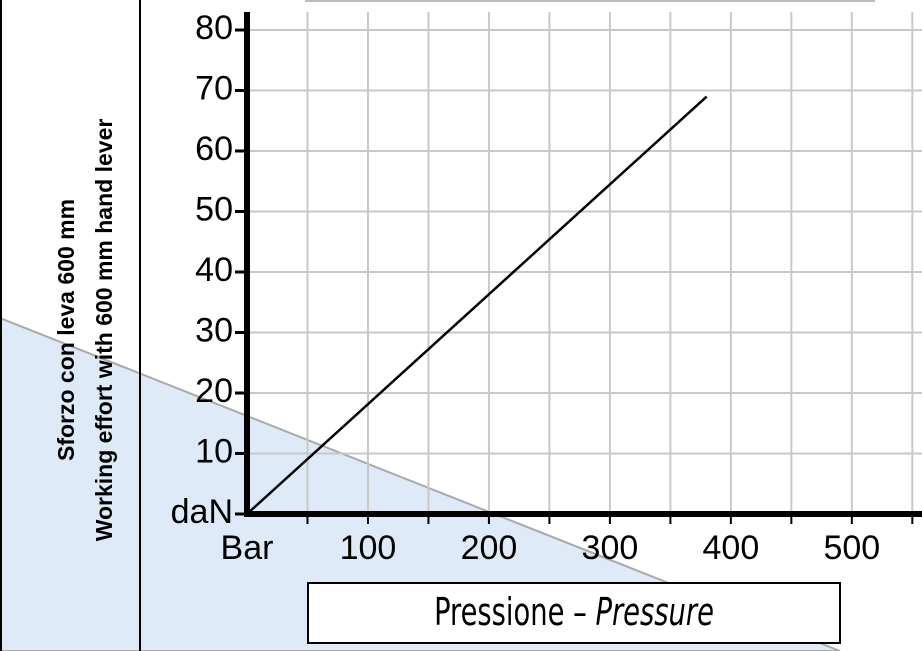 The height and width of the screenshot is (651, 922). What do you see at coordinates (368, 548) in the screenshot?
I see `x-tick-label: 100` at bounding box center [368, 548].